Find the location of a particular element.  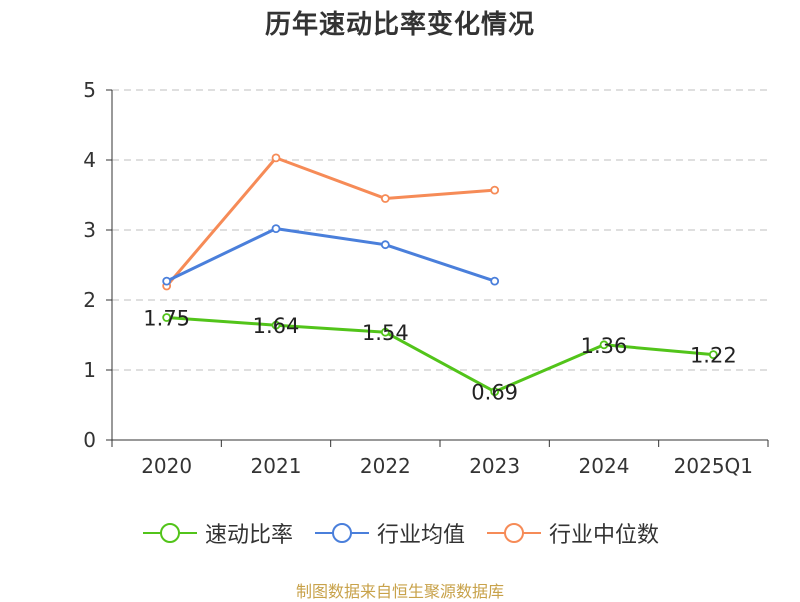

y-tick-label: 4 is located at coordinates (89, 160).